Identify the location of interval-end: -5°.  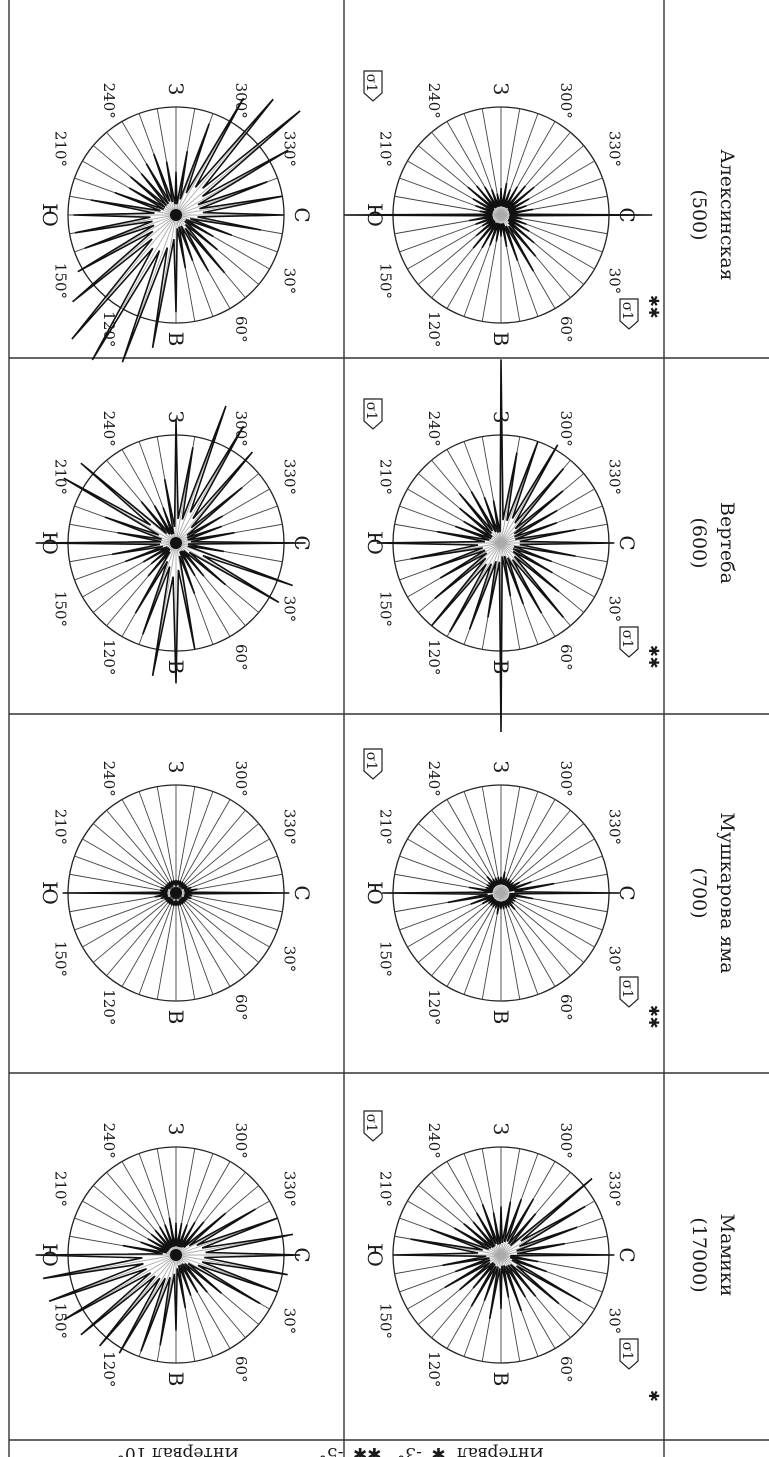
(330, 1450).